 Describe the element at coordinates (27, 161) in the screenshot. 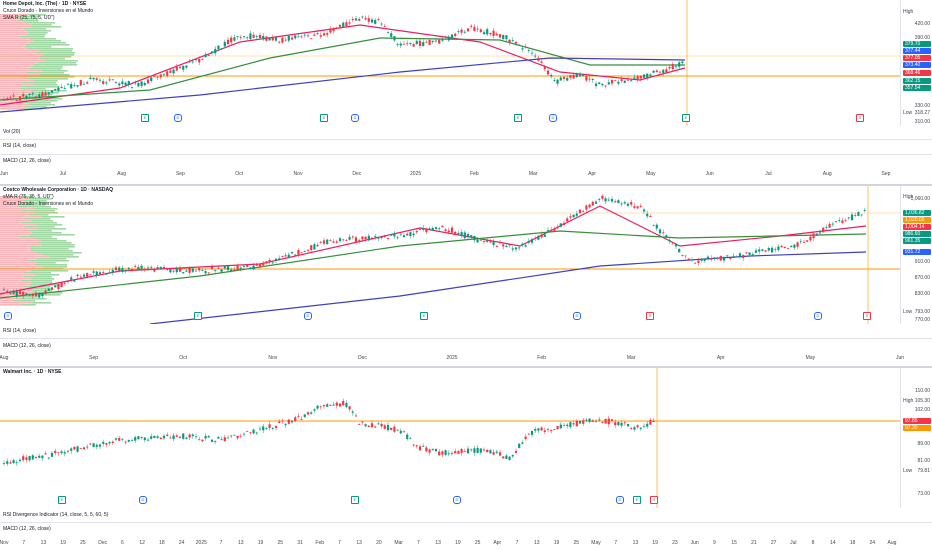

I see `hd-macd-label: MACD (12, 26, close)` at that location.